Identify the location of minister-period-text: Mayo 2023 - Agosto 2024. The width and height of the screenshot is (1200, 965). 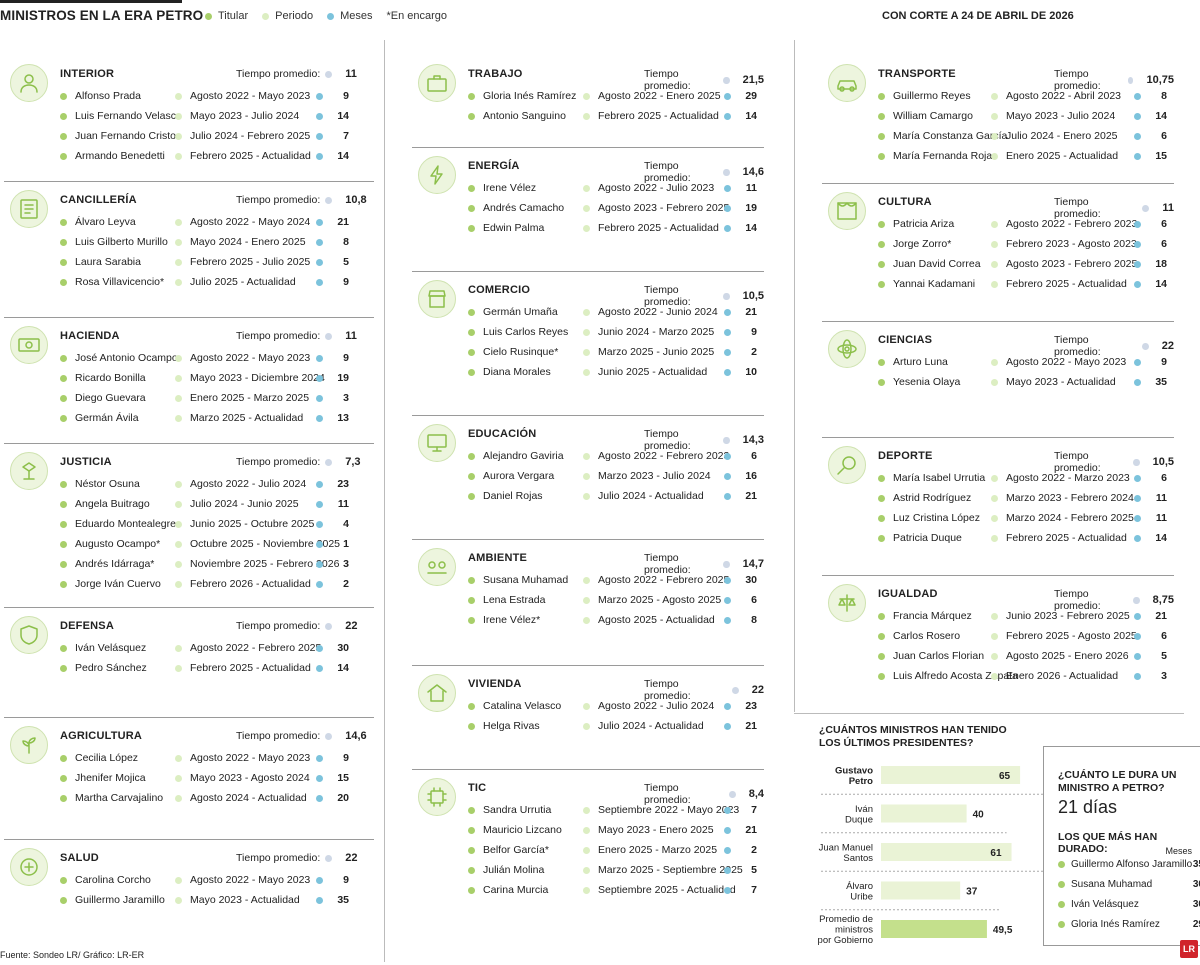
(250, 778).